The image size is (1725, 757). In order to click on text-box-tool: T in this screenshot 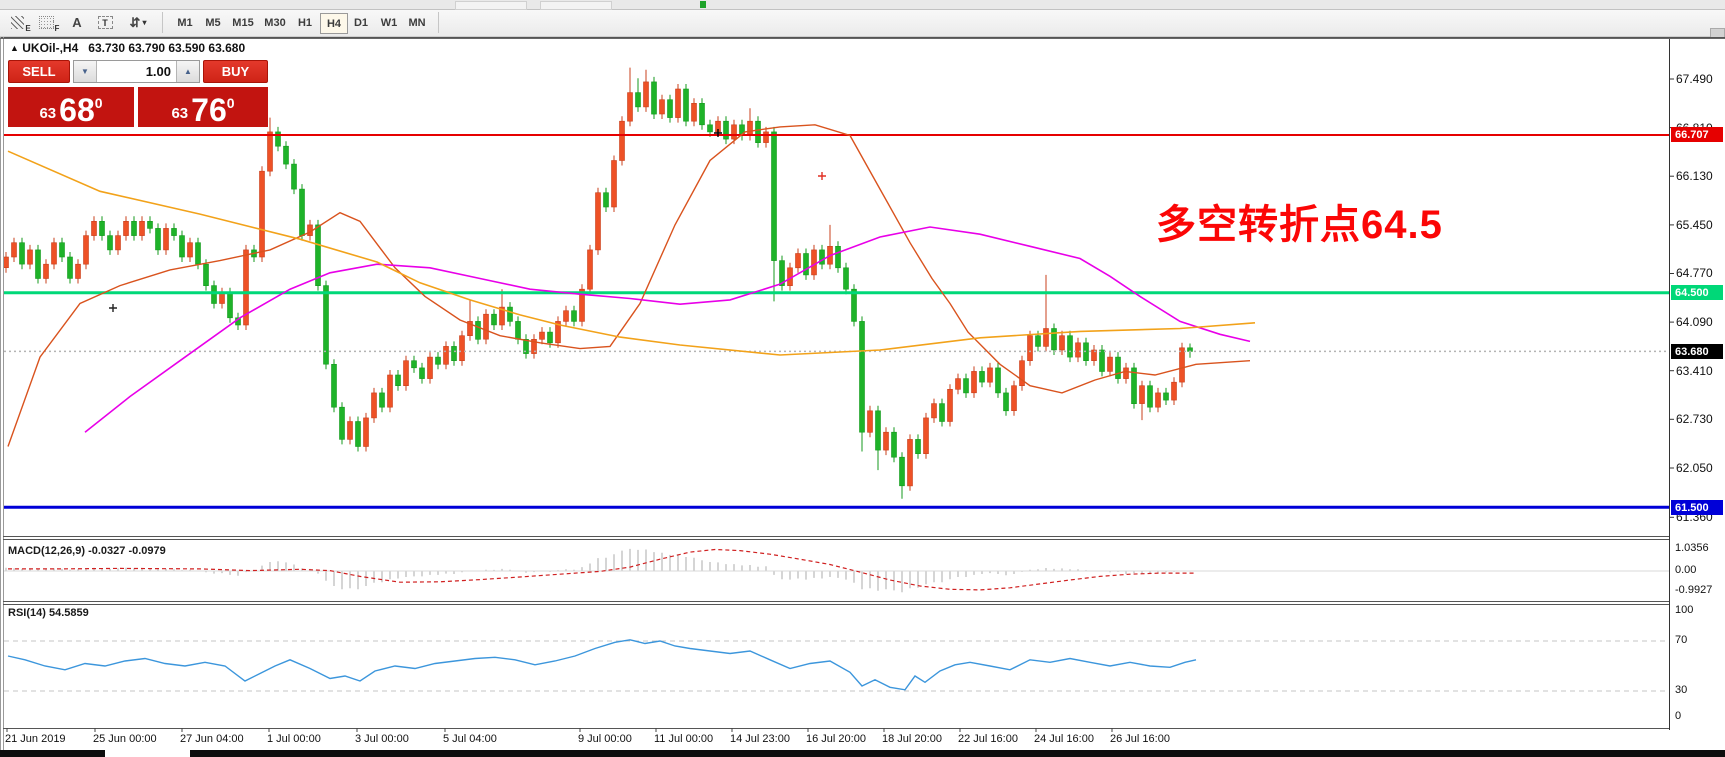, I will do `click(105, 22)`.